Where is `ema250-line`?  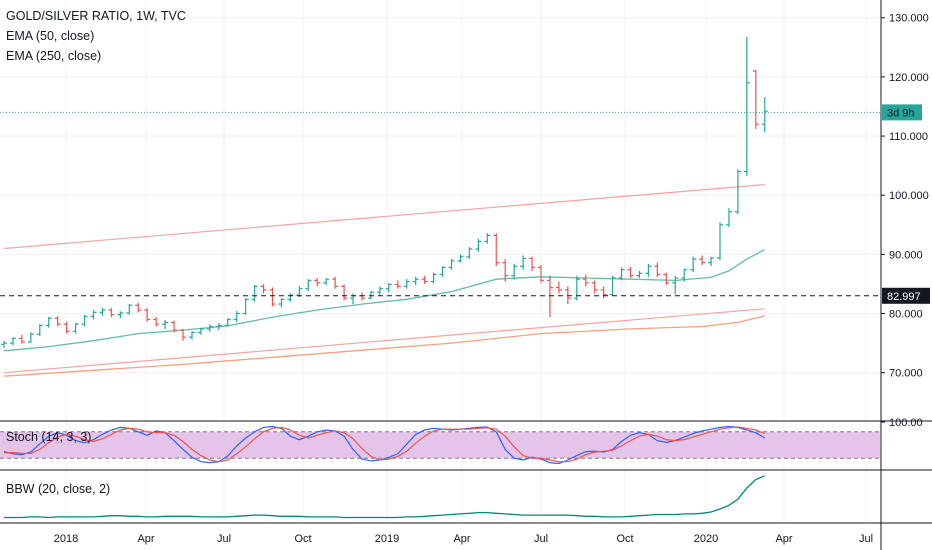 ema250-line is located at coordinates (384, 346).